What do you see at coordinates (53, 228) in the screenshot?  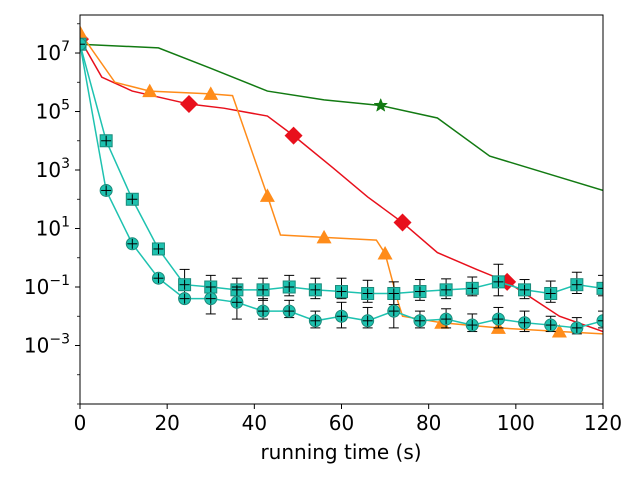 I see `y-tick-label: 10¹` at bounding box center [53, 228].